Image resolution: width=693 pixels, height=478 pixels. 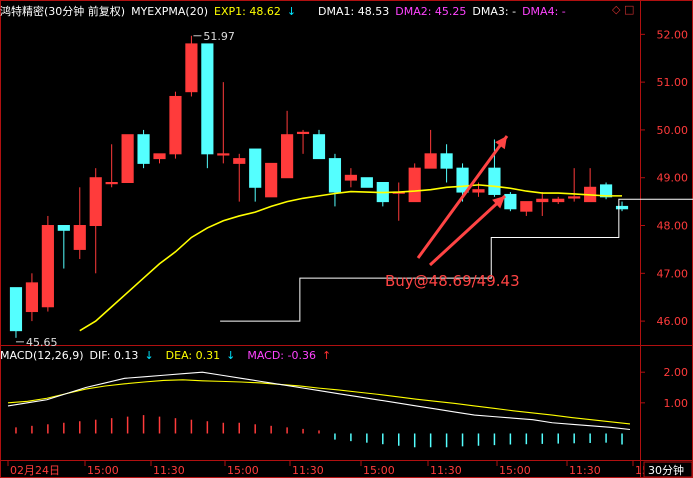 What do you see at coordinates (170, 11) in the screenshot?
I see `indicator-name: MYEXPMA(20)` at bounding box center [170, 11].